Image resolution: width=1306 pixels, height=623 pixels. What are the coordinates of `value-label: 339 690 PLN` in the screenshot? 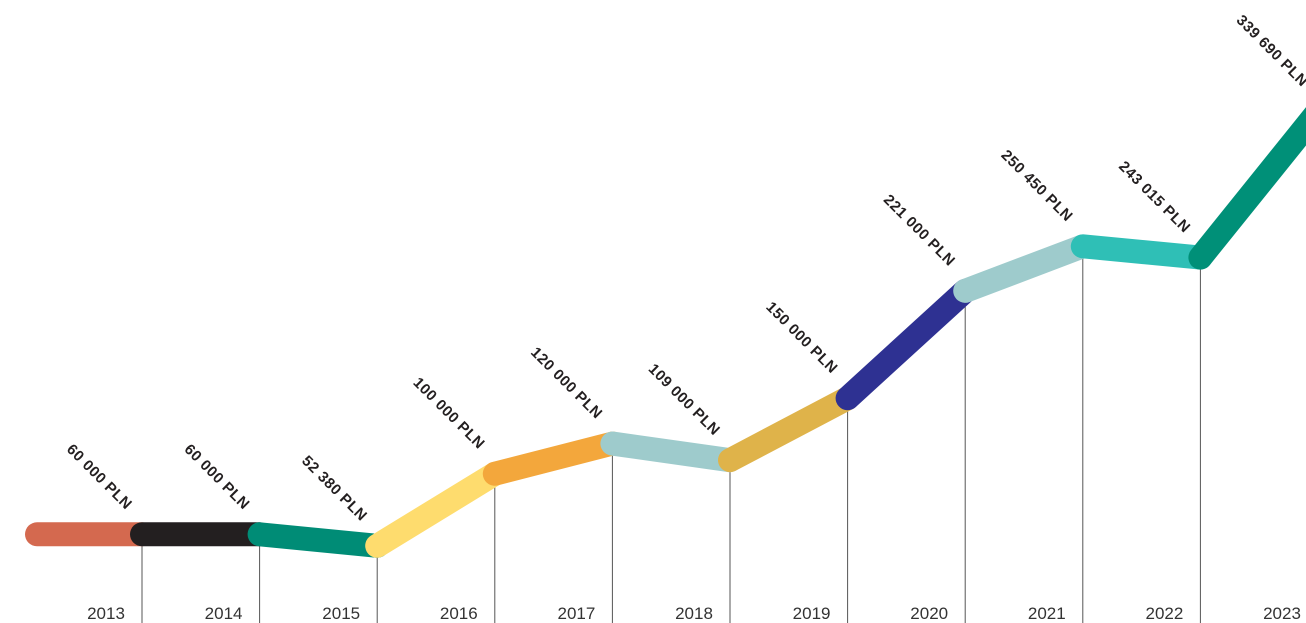 It's located at (1269, 51).